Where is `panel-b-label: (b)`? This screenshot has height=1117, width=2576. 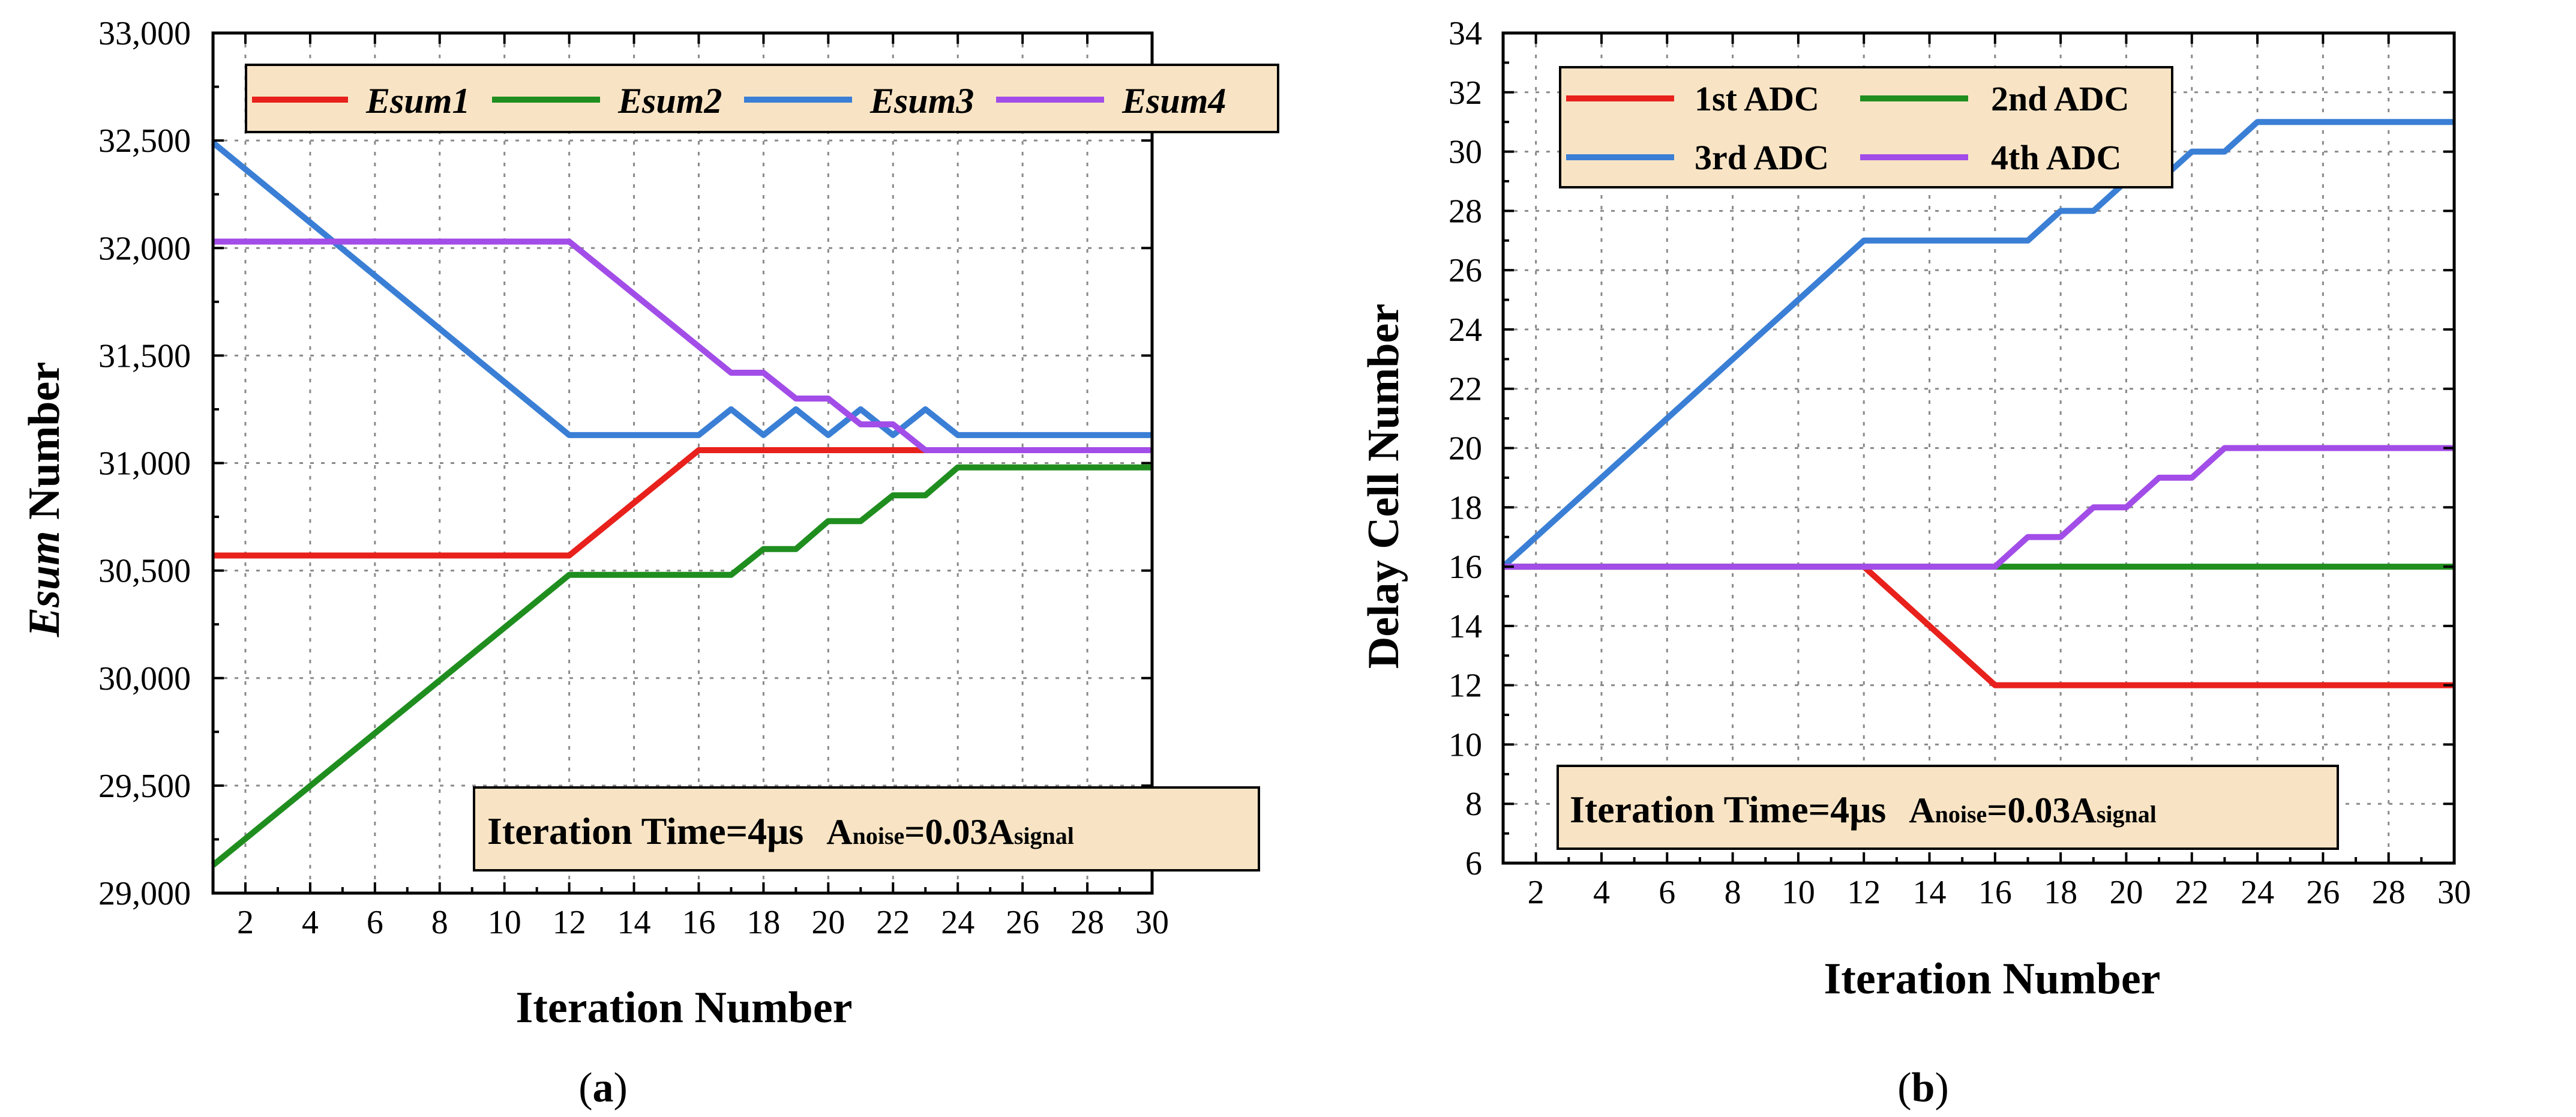 panel-b-label: (b) is located at coordinates (1923, 1088).